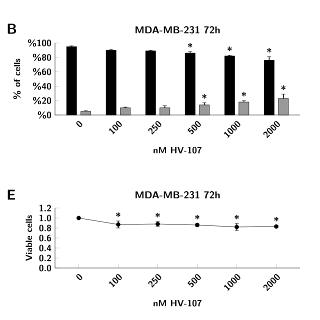 The height and width of the screenshot is (320, 320). Describe the element at coordinates (45, 228) in the screenshot. I see `y-tick-label: 0.8` at that location.